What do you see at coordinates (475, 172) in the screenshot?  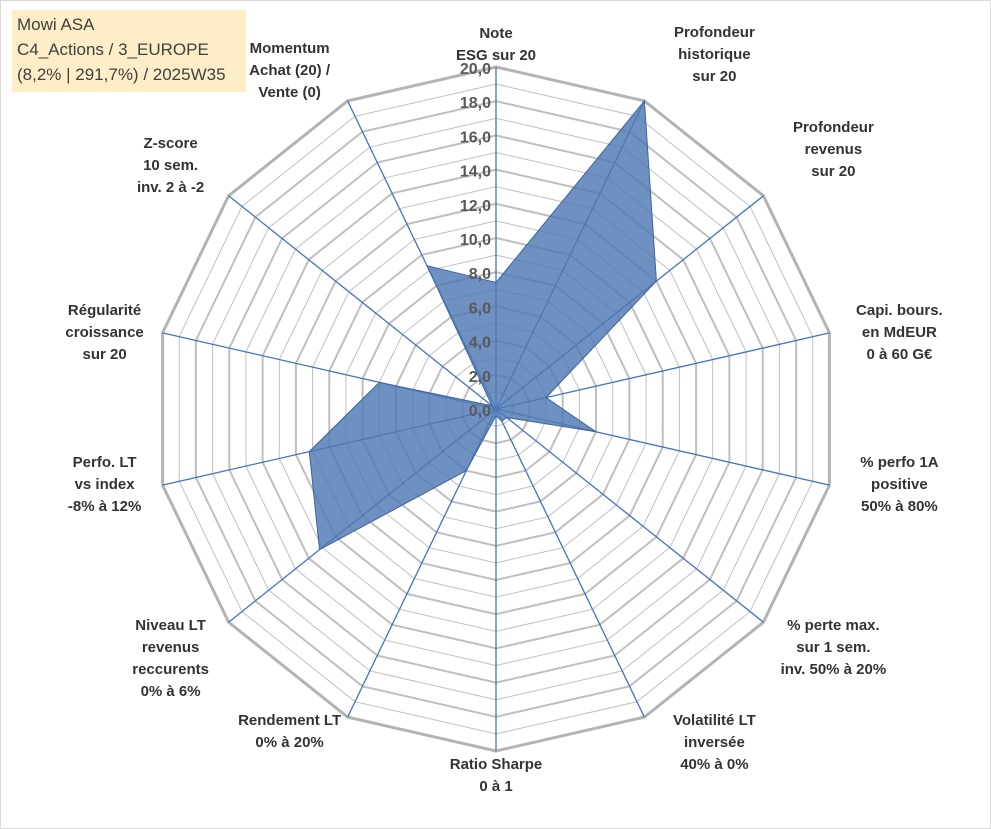 I see `tick-label: 14,0` at bounding box center [475, 172].